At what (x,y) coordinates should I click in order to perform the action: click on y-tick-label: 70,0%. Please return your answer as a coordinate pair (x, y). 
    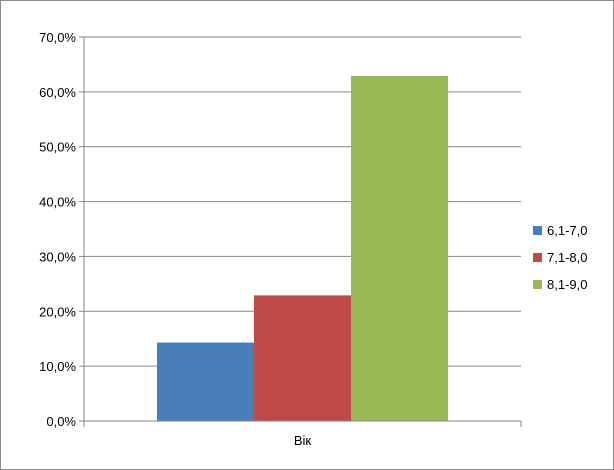
    Looking at the image, I should click on (57, 37).